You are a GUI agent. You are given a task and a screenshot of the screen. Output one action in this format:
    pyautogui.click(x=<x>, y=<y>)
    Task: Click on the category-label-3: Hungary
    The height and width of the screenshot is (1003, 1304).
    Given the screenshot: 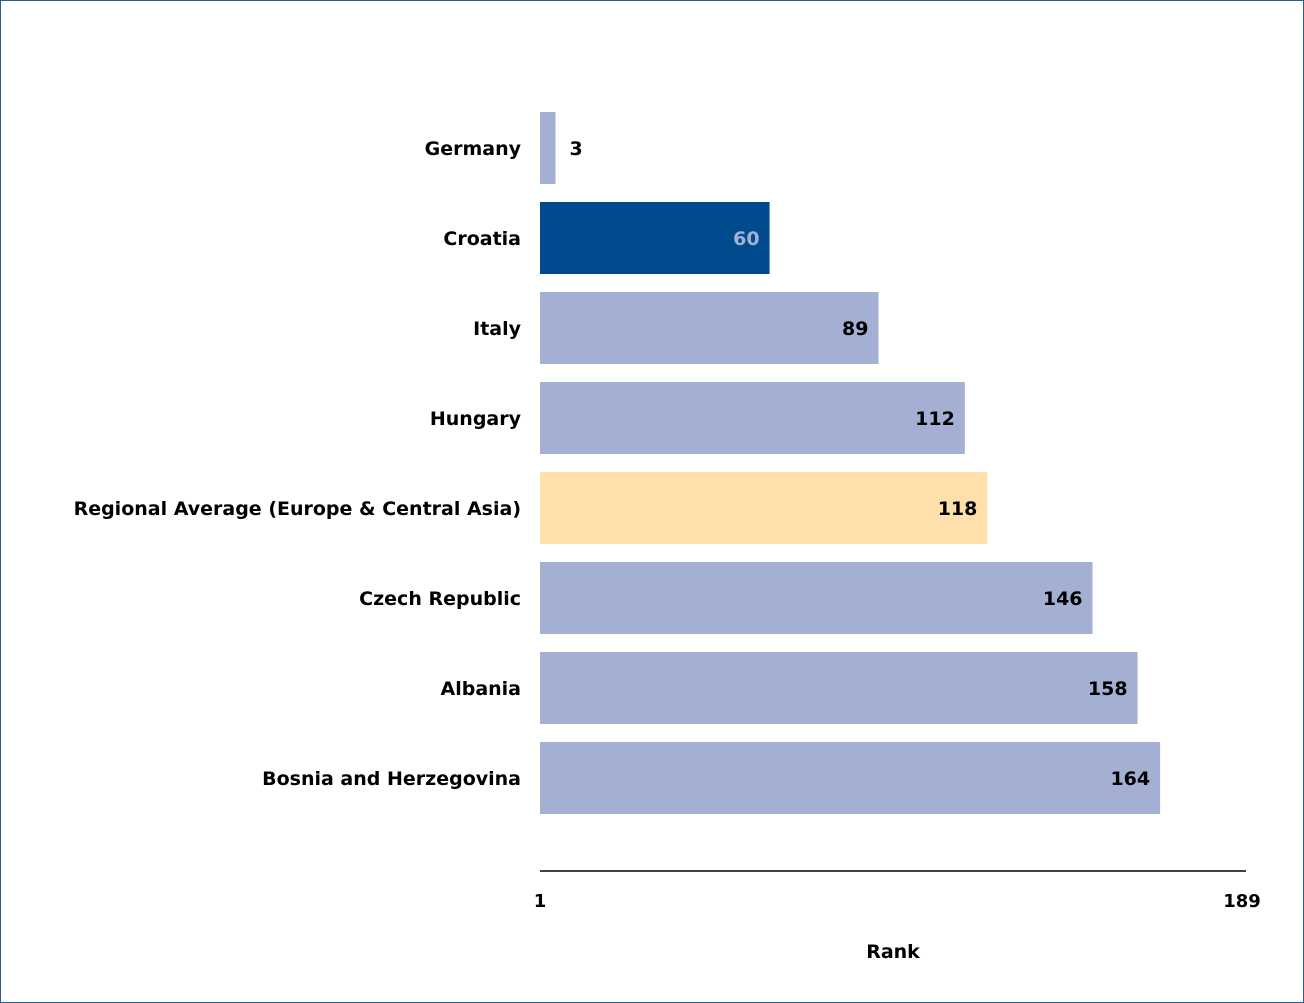 What is the action you would take?
    pyautogui.click(x=476, y=419)
    